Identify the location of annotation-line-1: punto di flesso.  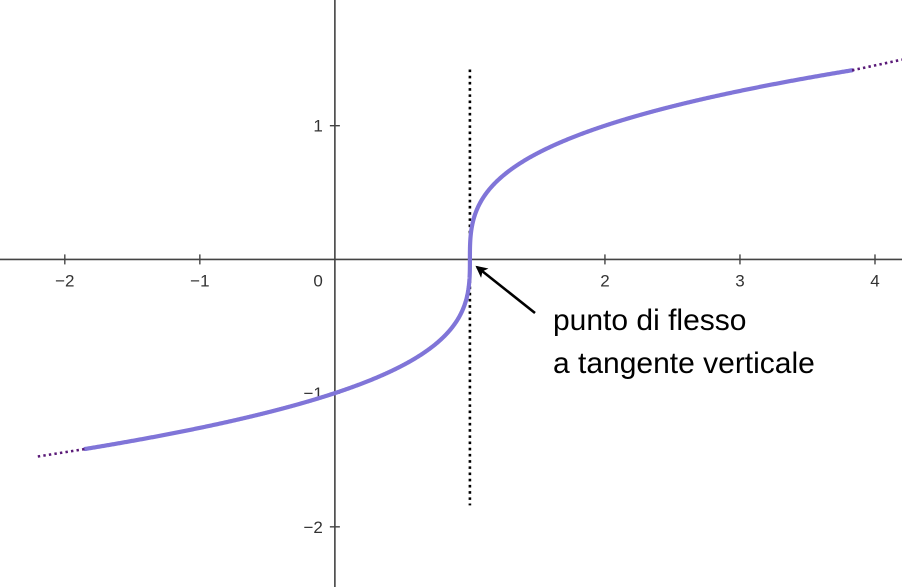
(649, 320).